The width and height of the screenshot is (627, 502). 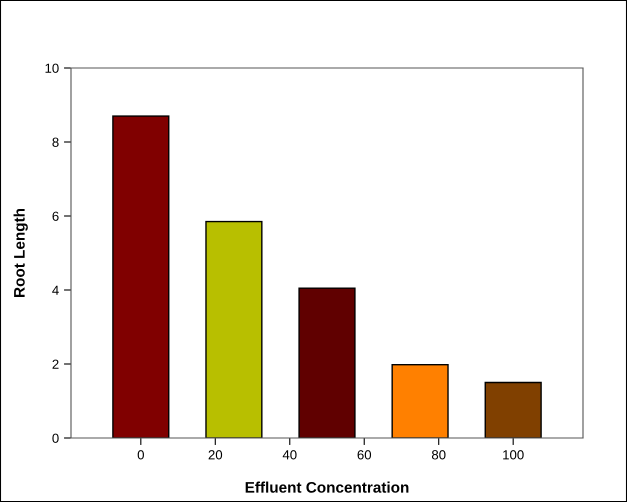 I want to click on y-tick-label: 6, so click(x=55, y=216).